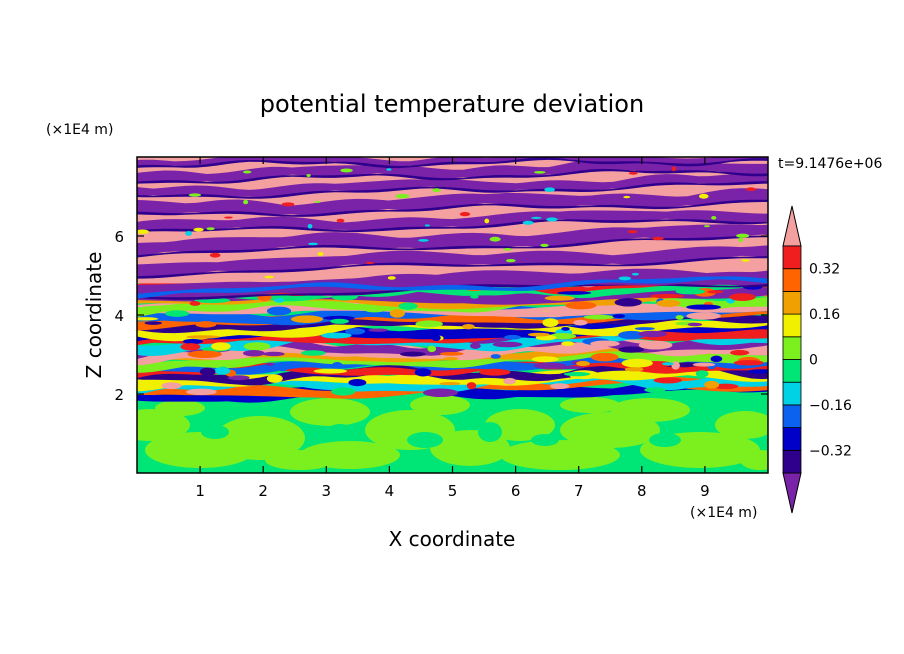  I want to click on colorbar-label: 0.32, so click(824, 270).